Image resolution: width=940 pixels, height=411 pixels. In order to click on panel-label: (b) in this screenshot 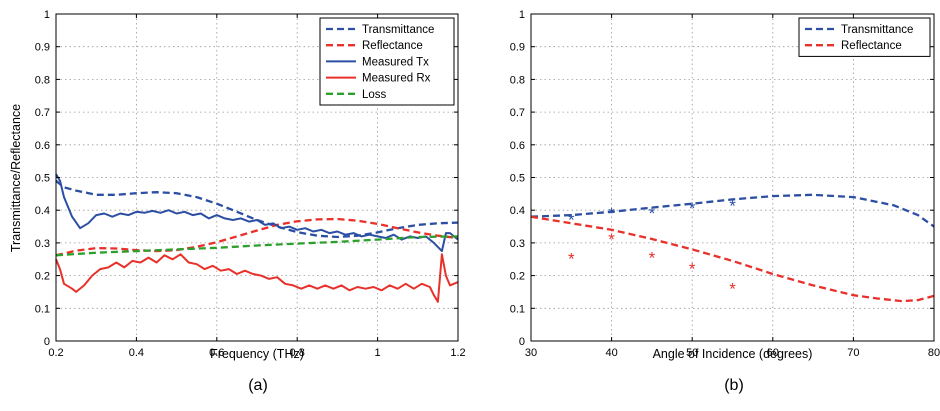, I will do `click(734, 385)`.